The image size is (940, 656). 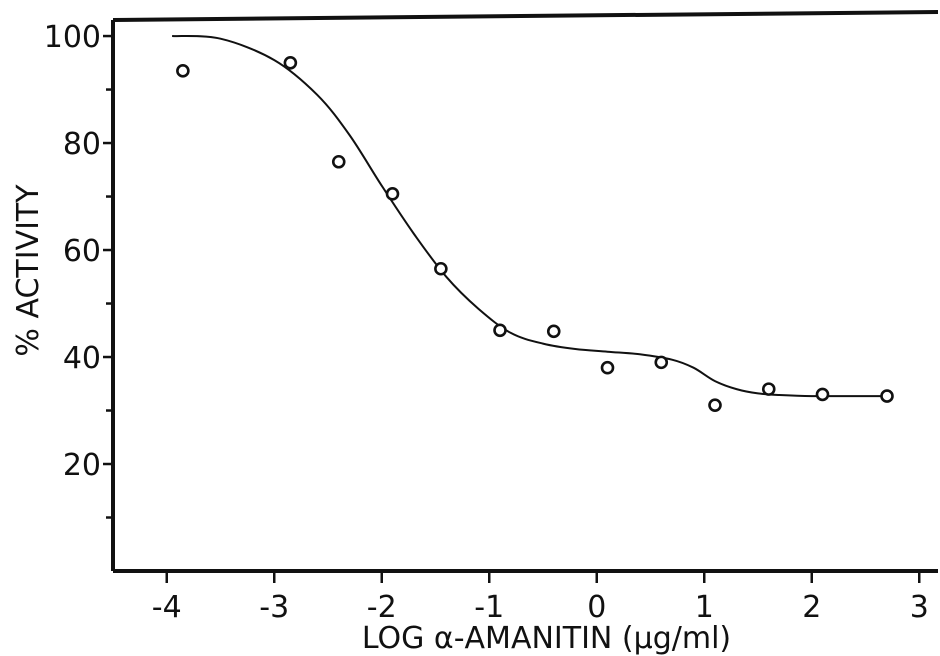 I want to click on x-ticks: -4 -3 -2 -1 0 1 2 3, so click(x=540, y=598).